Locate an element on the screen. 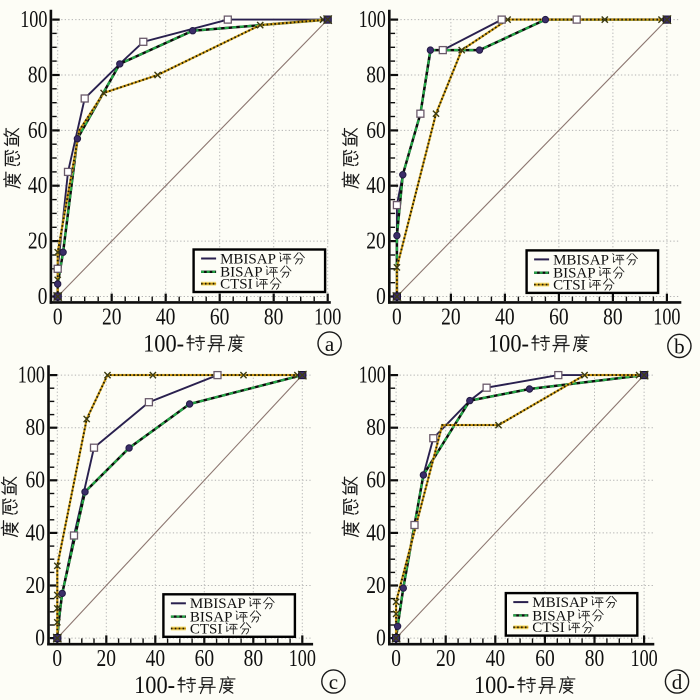 The height and width of the screenshot is (700, 700). svg-text: d is located at coordinates (677, 682).